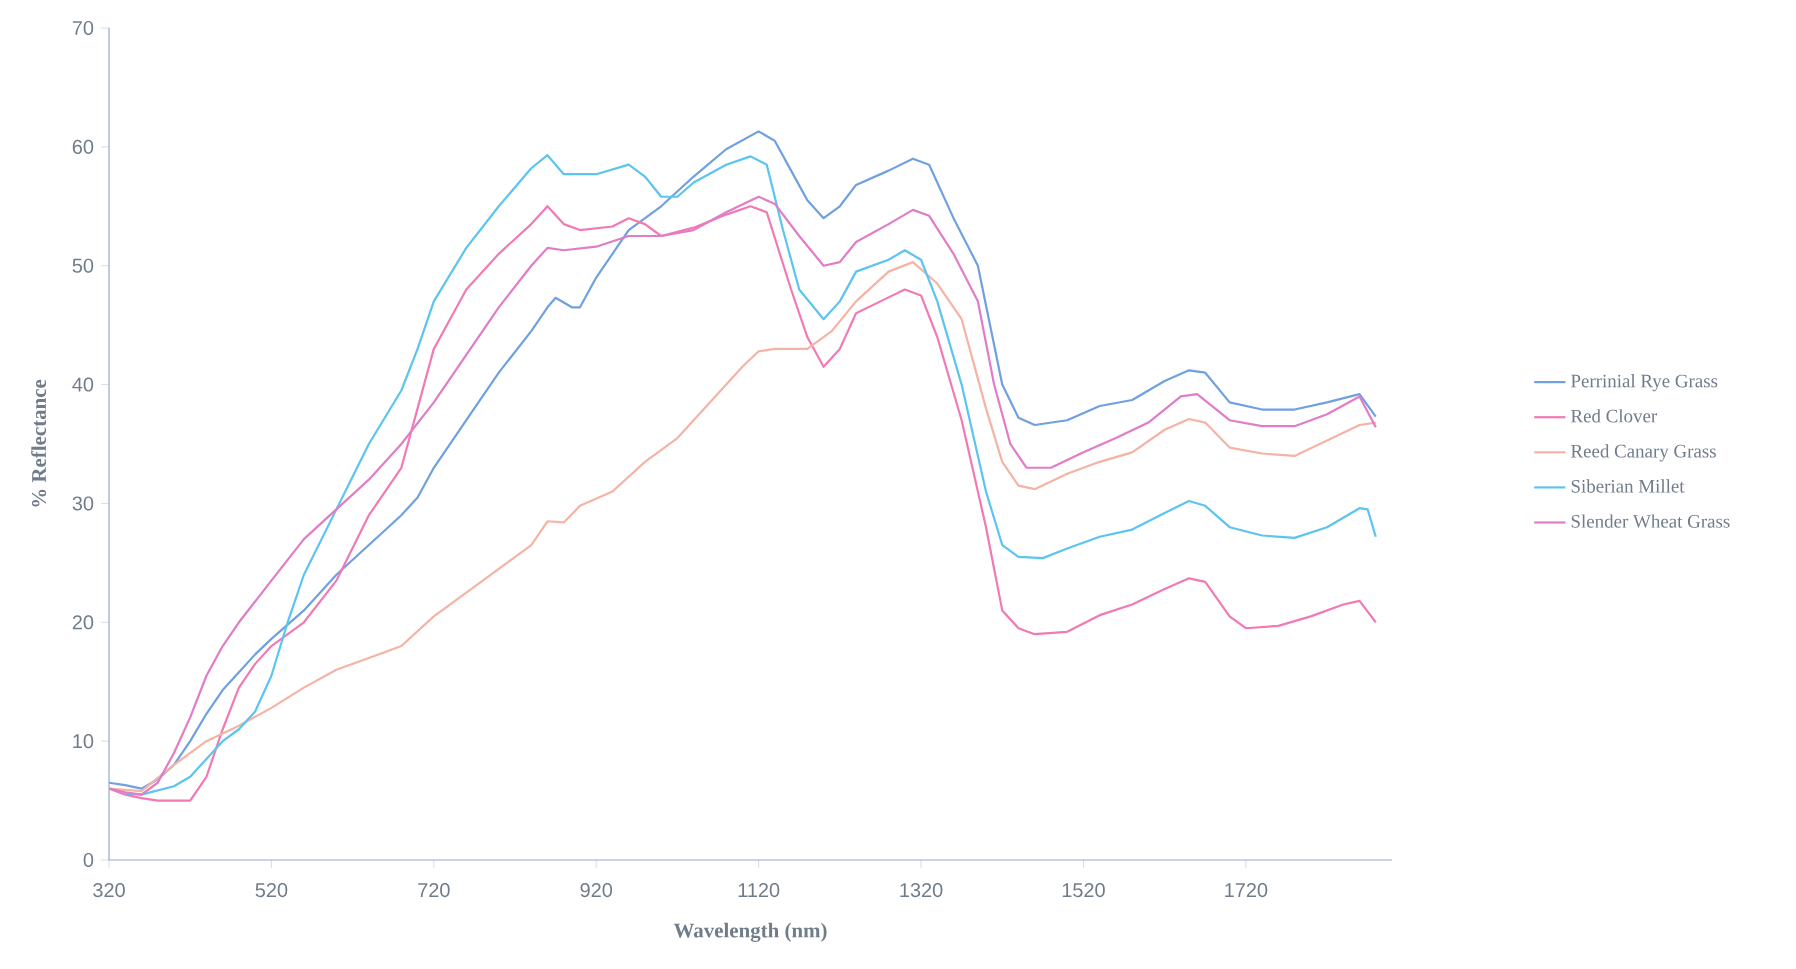 This screenshot has height=969, width=1796. Describe the element at coordinates (1643, 453) in the screenshot. I see `legend-label: Reed Canary Grass` at that location.